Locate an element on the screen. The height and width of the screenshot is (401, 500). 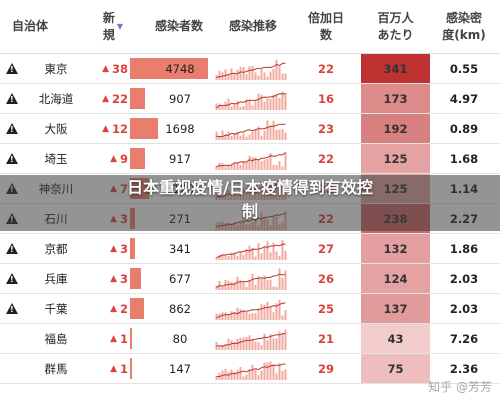
infection-density: 4.97 is located at coordinates (464, 98).